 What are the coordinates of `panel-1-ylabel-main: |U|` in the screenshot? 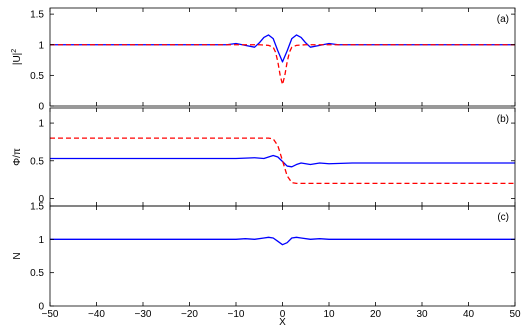 It's located at (17, 59).